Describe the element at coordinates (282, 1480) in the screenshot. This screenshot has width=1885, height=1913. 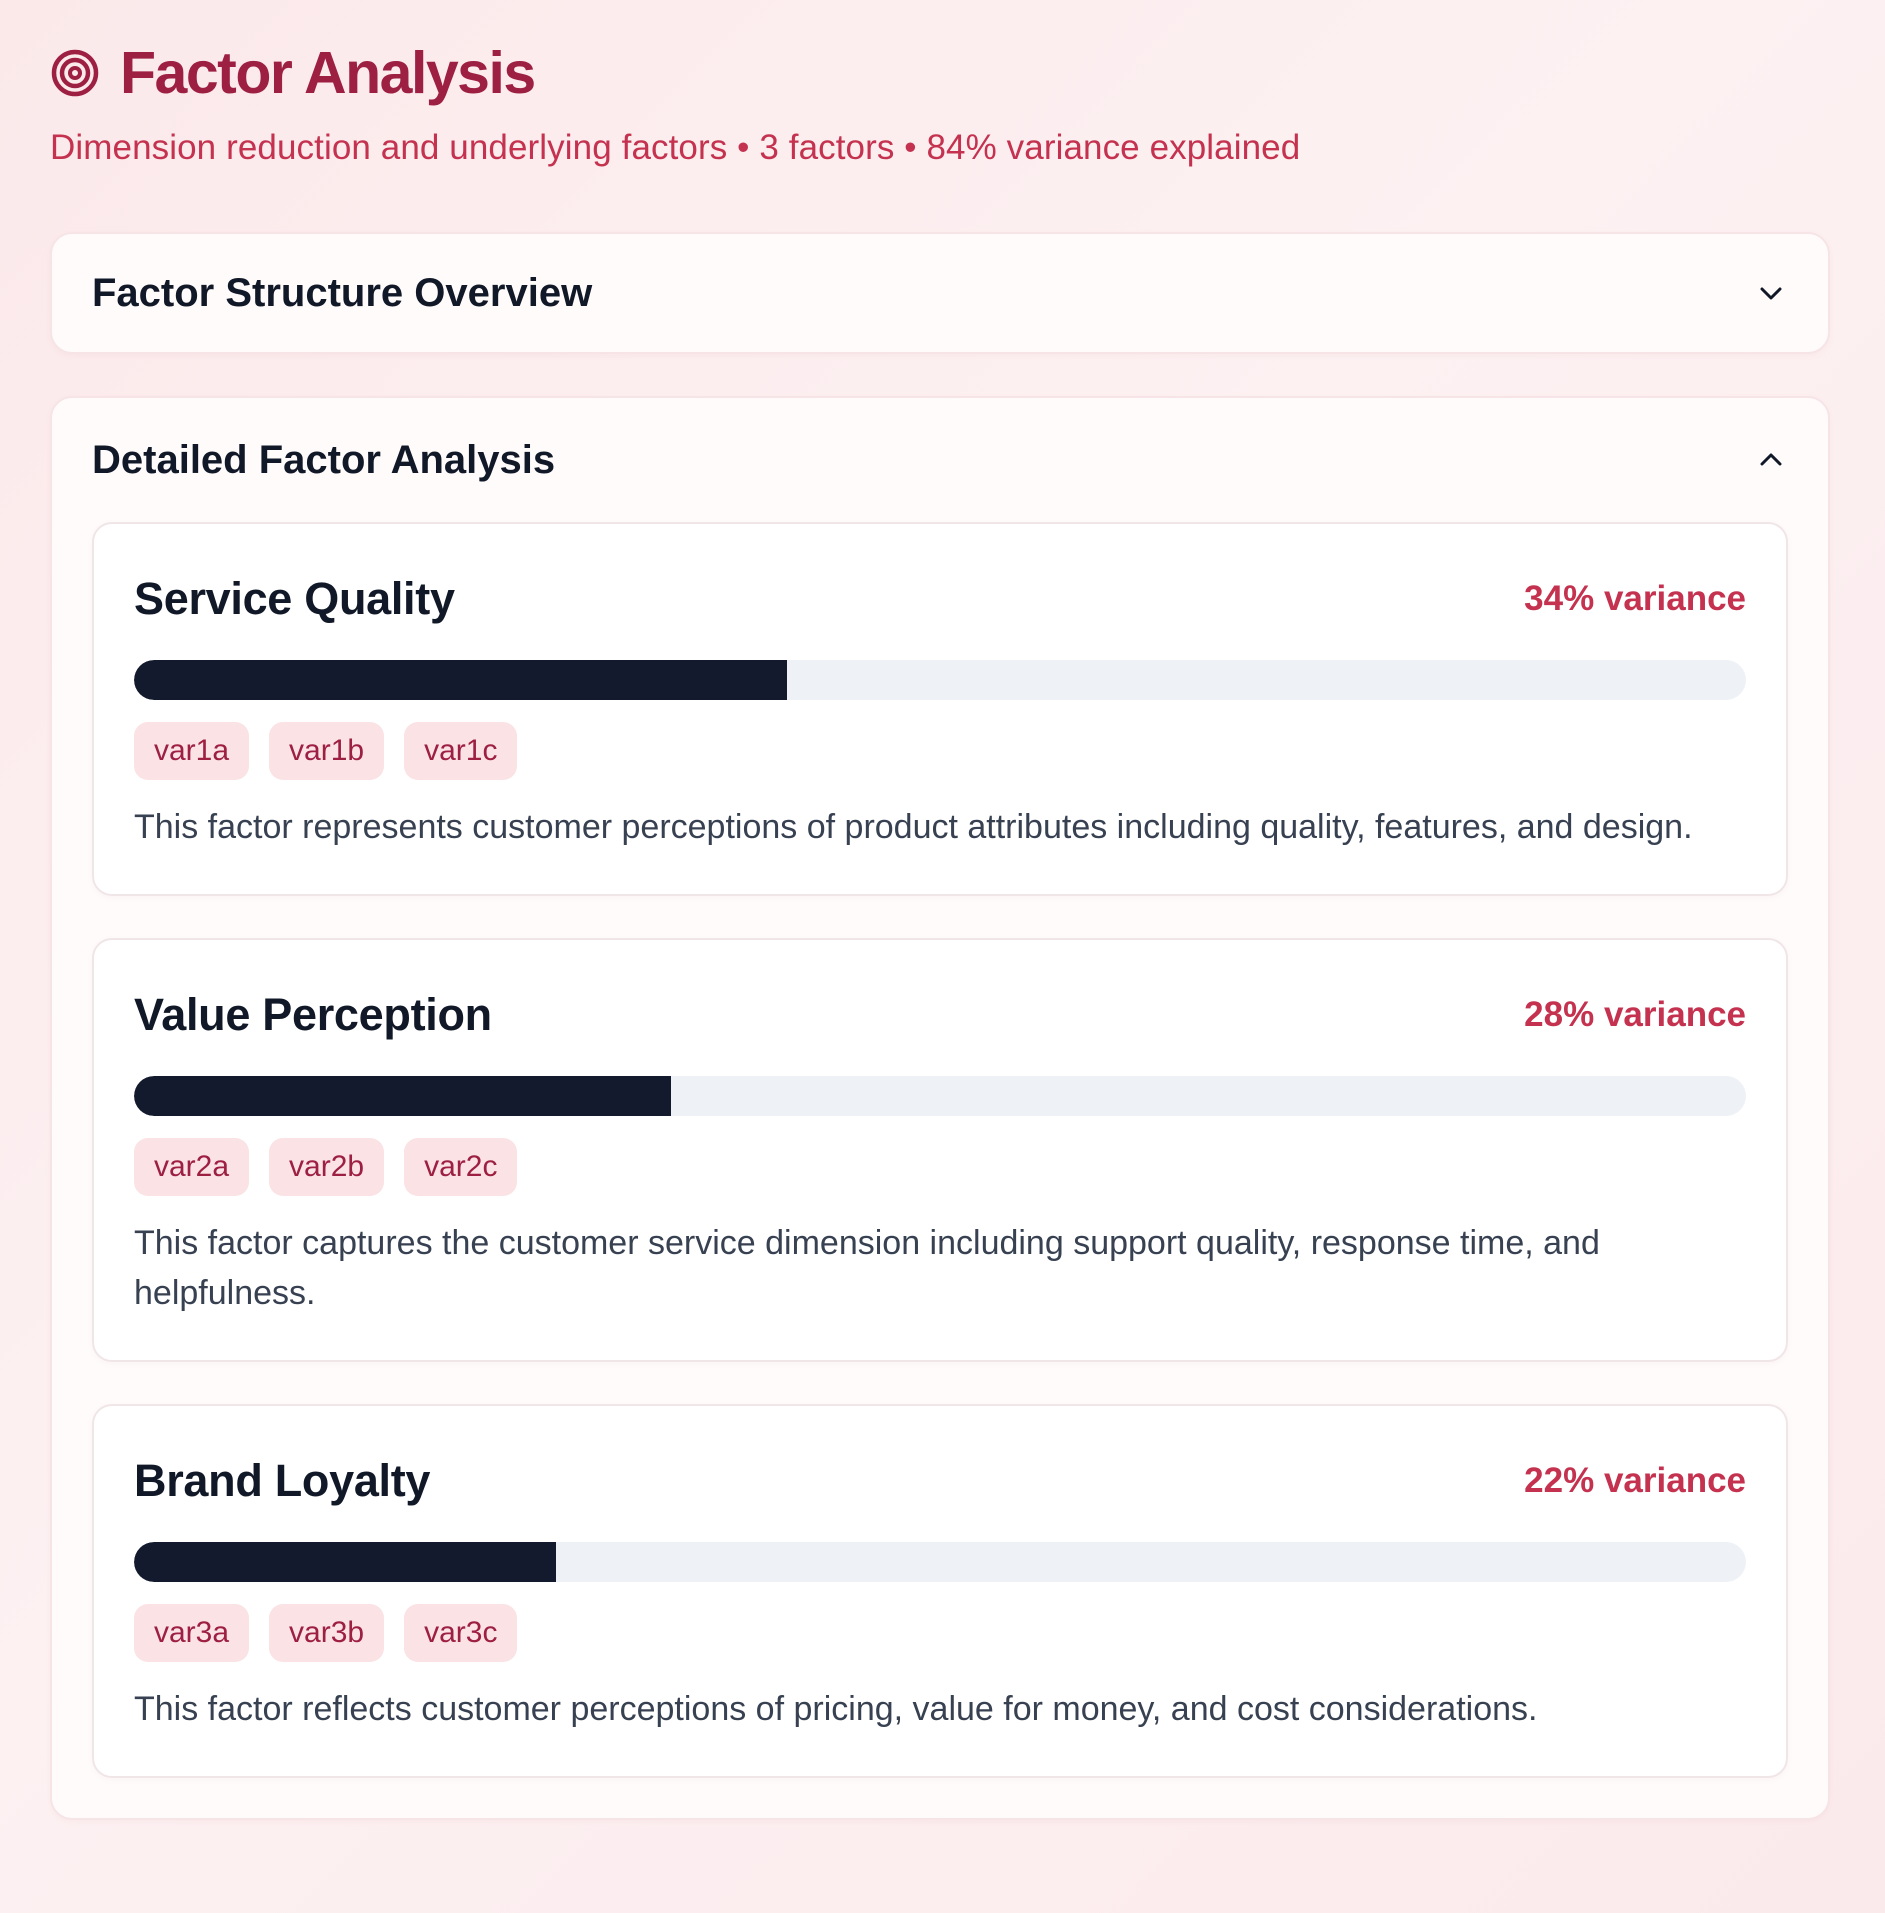
I see `factor-name: Brand Loyalty` at that location.